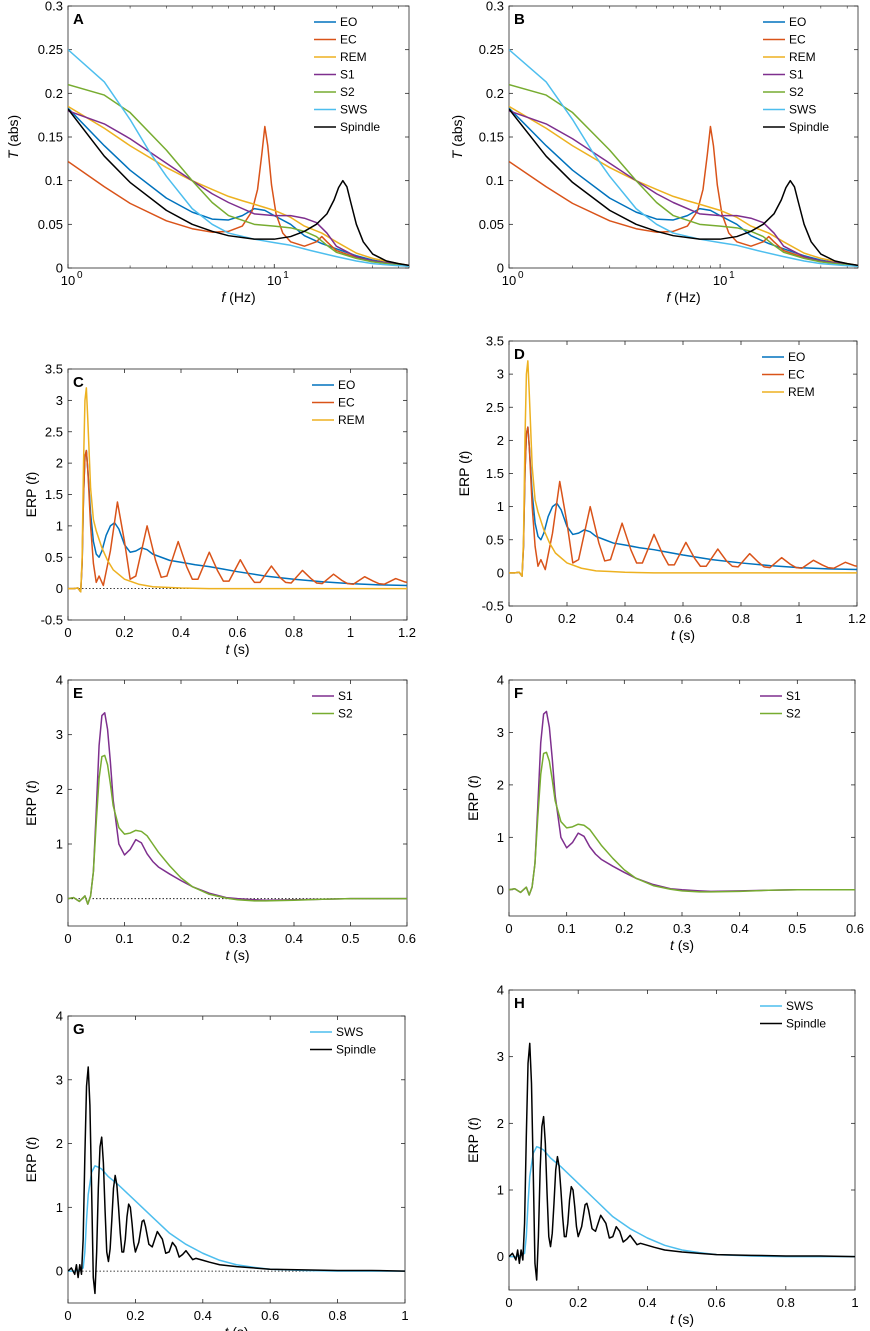 Image resolution: width=870 pixels, height=1331 pixels. I want to click on legend-label-spindle: Spindle, so click(809, 127).